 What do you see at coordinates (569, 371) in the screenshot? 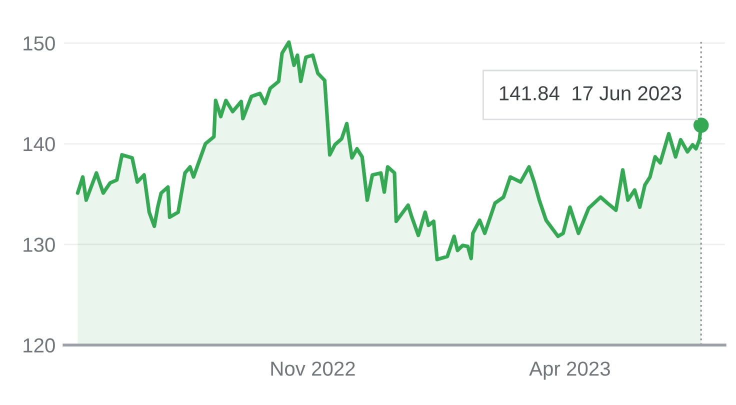
I see `x-tick-label: Apr 2023` at bounding box center [569, 371].